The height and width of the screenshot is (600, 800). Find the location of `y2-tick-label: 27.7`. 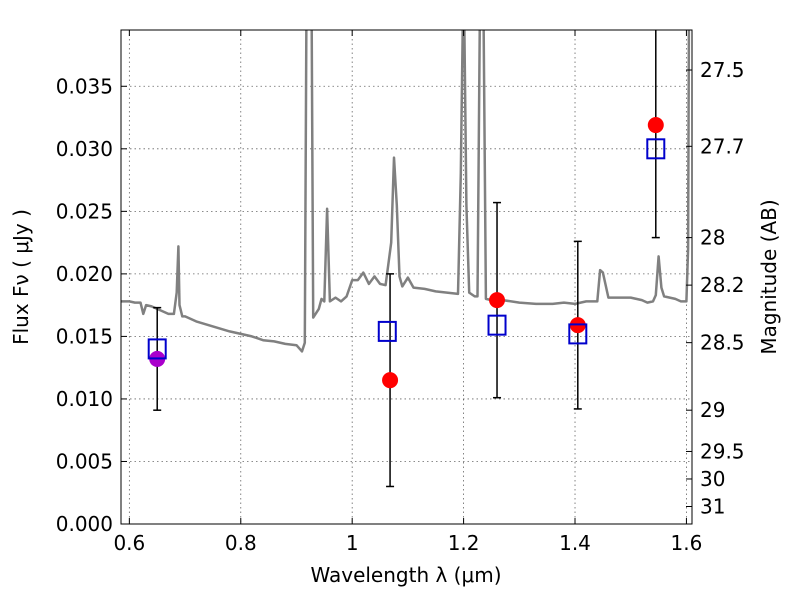

y2-tick-label: 27.7 is located at coordinates (722, 146).